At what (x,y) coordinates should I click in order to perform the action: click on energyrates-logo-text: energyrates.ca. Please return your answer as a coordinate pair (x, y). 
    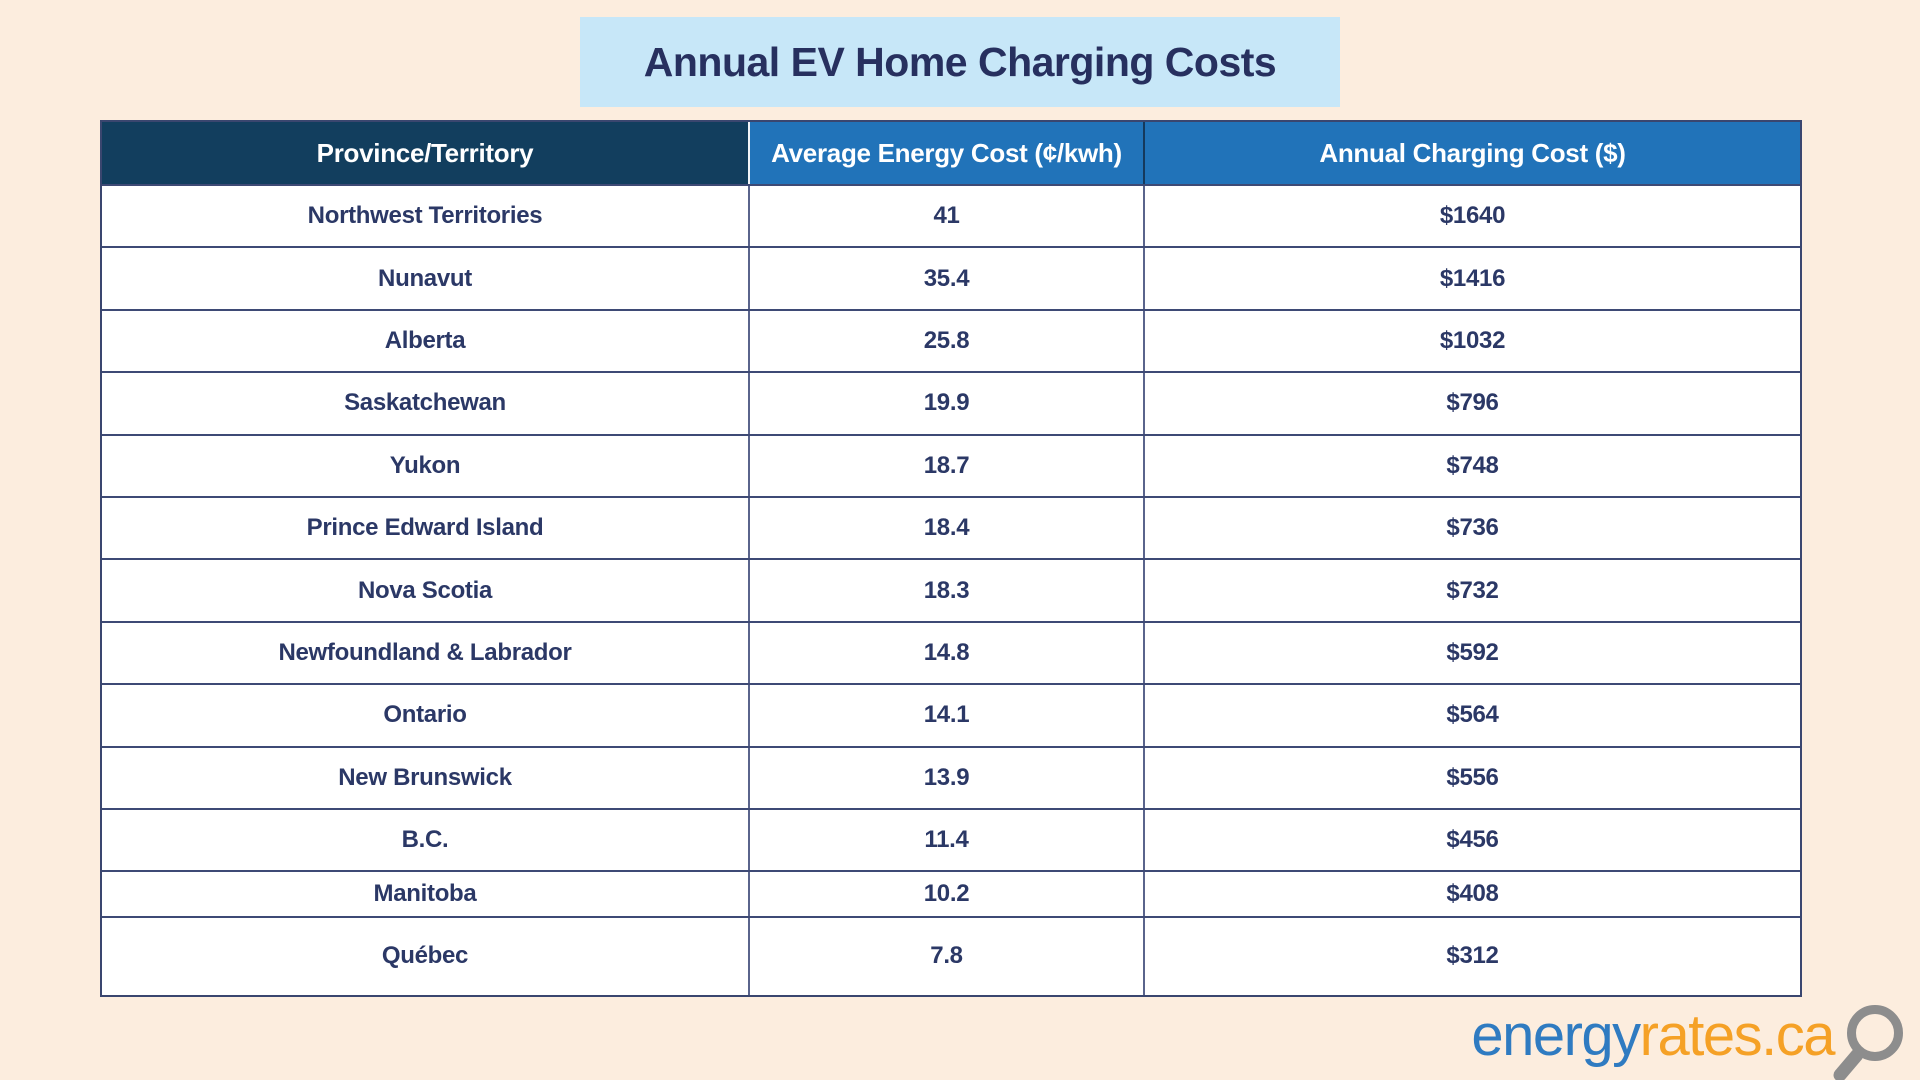
    Looking at the image, I should click on (1653, 1036).